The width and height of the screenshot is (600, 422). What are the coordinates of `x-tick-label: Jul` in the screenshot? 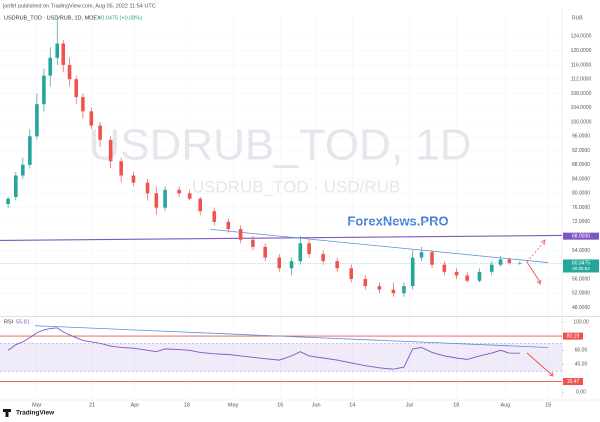 It's located at (409, 405).